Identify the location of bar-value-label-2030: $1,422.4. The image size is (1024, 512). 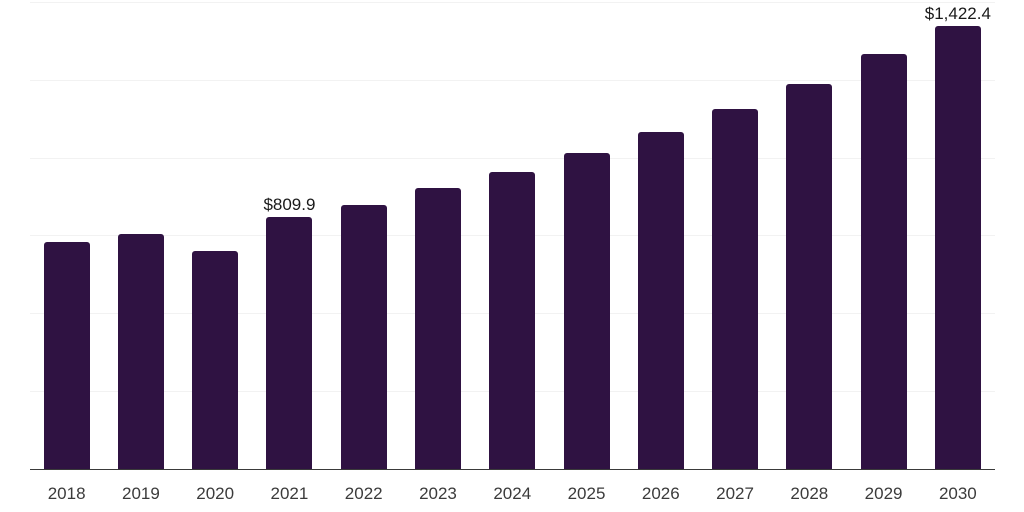
(957, 14).